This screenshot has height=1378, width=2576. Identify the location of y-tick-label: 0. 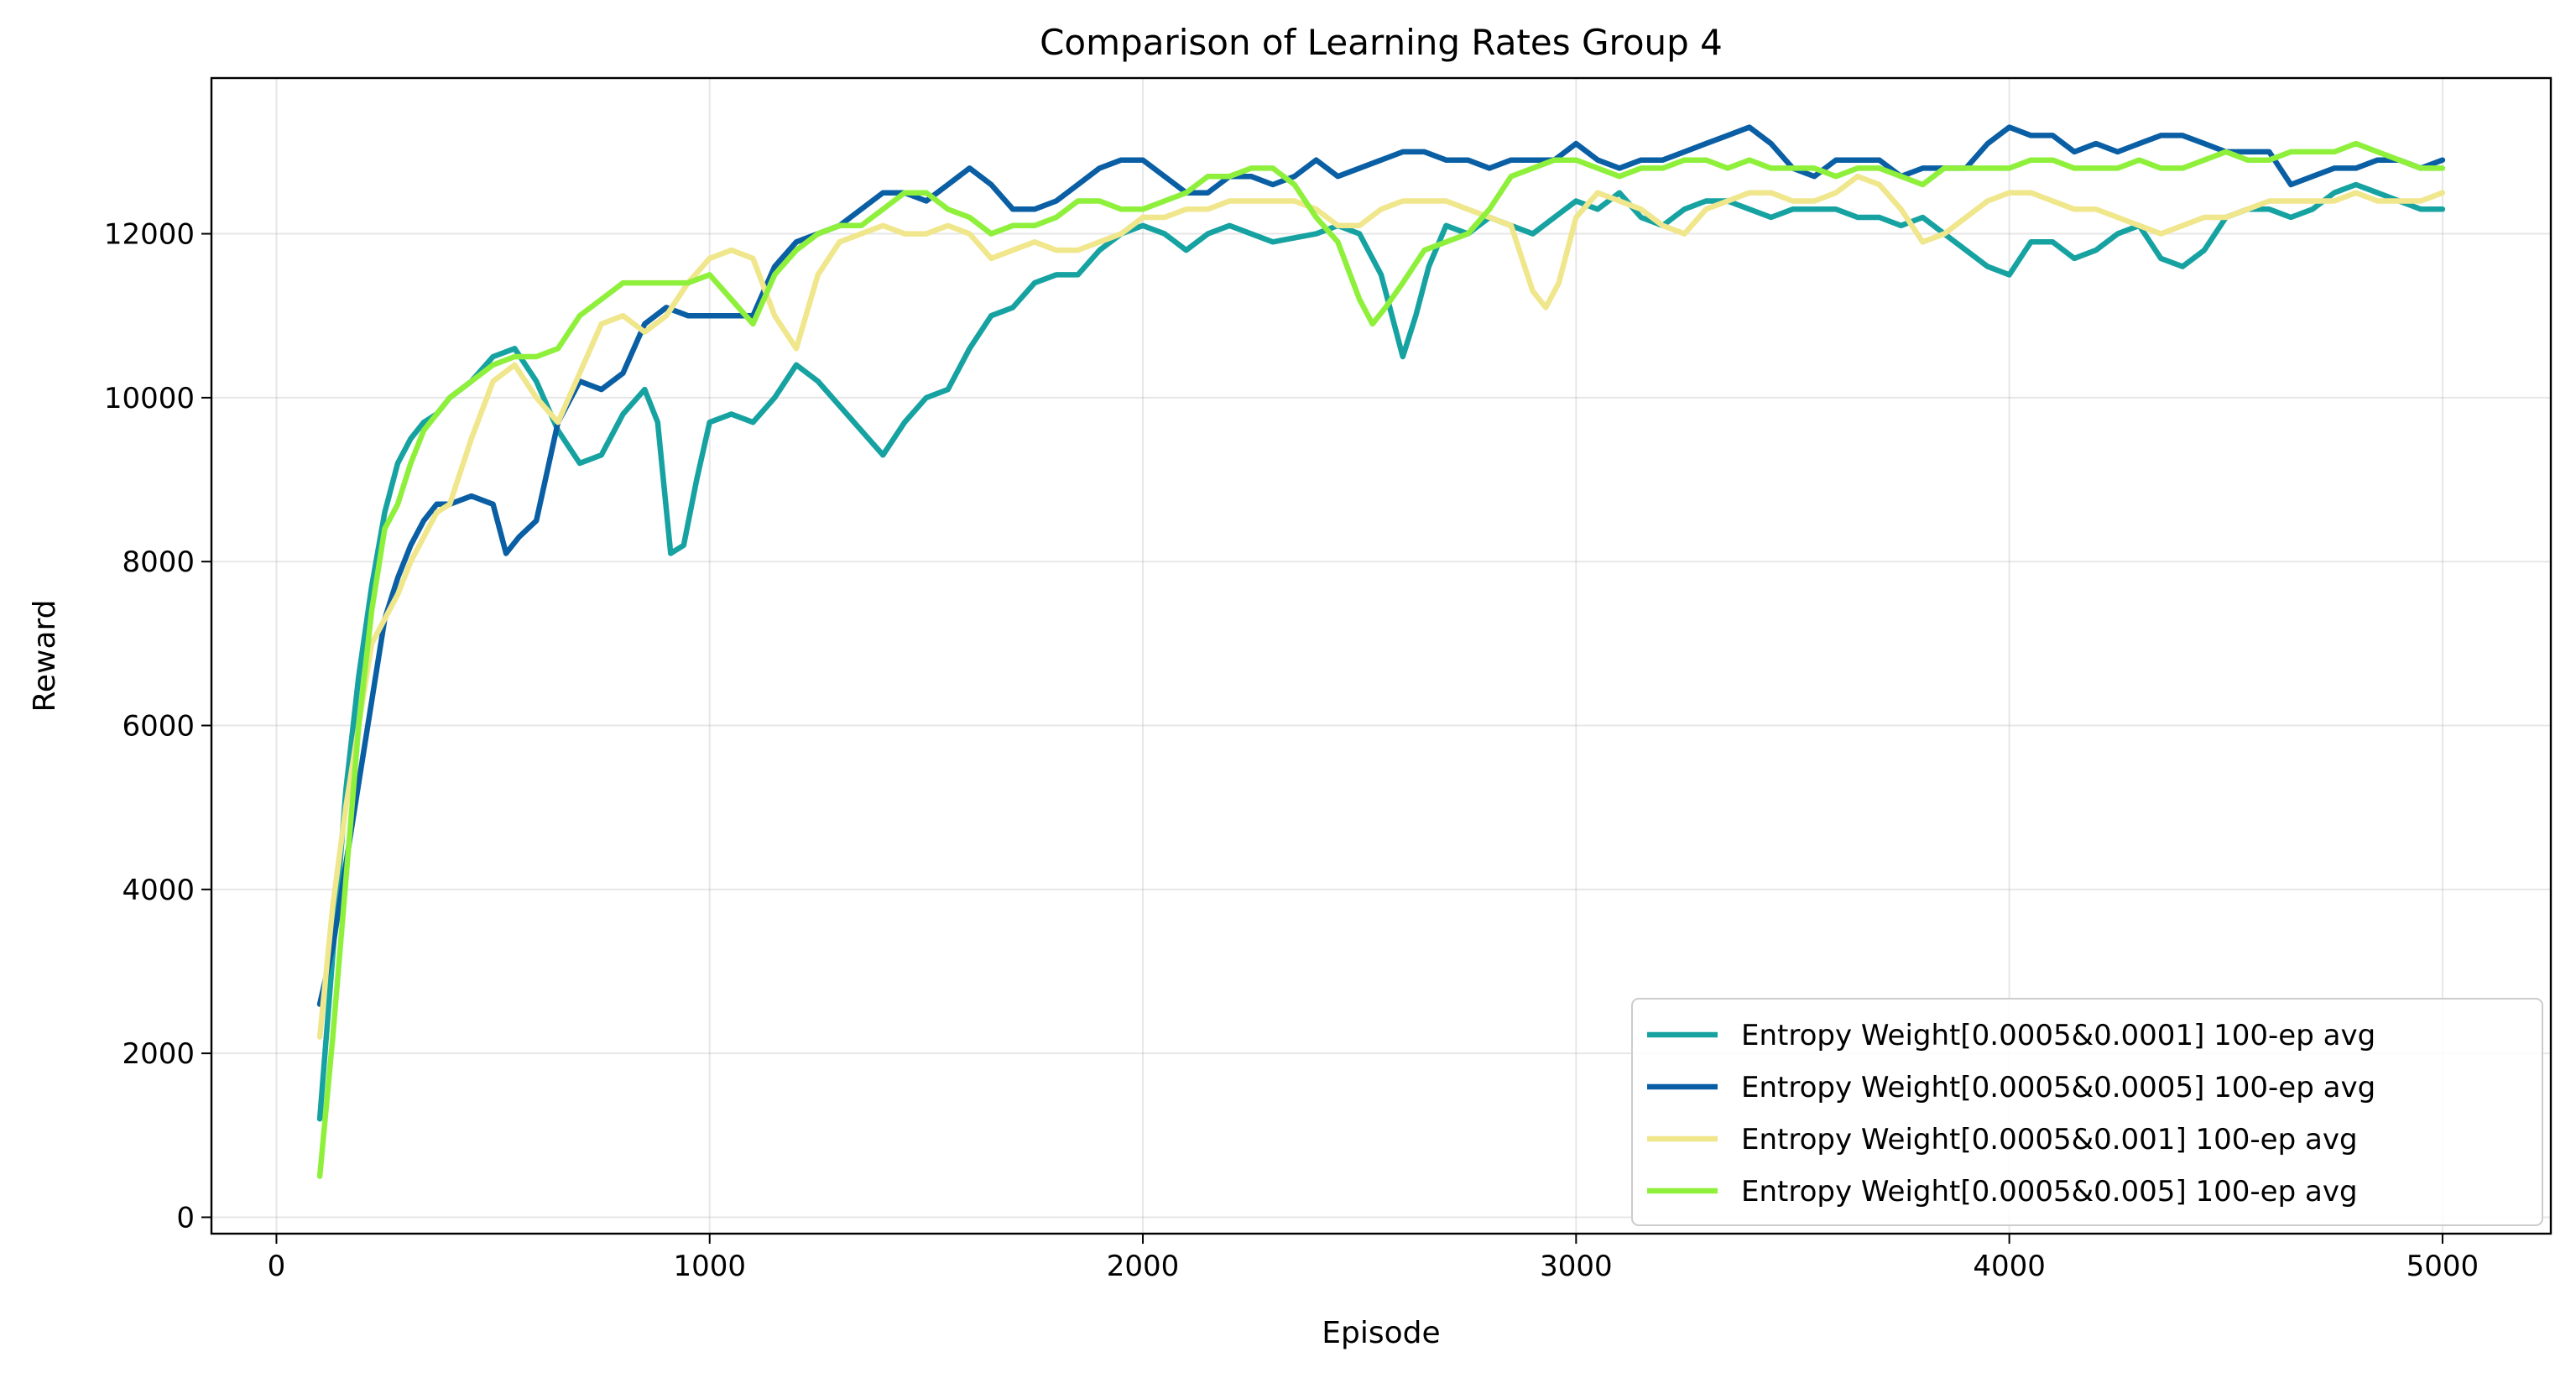
(185, 1217).